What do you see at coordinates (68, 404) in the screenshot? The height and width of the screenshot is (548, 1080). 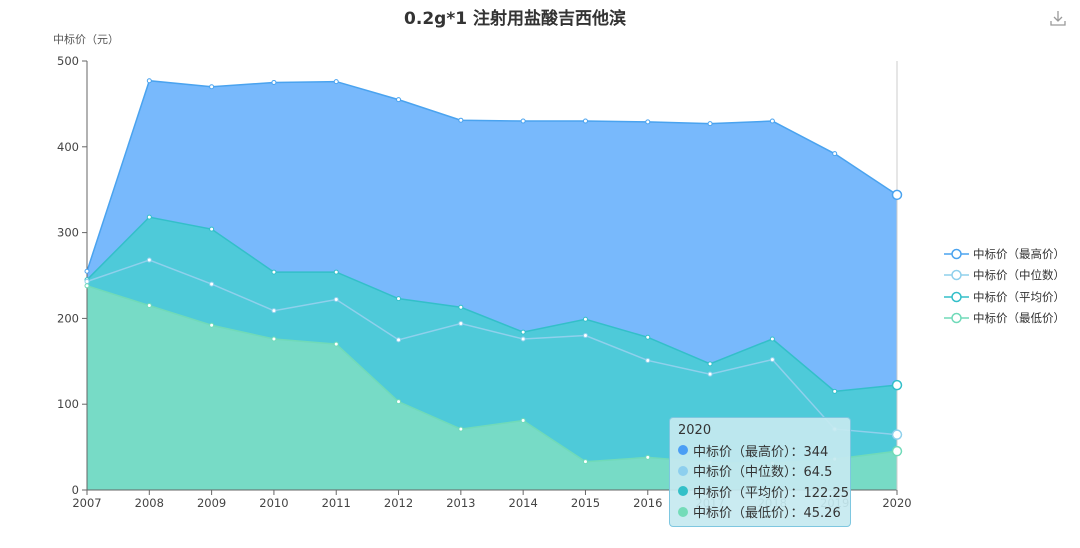 I see `y-tick-label: 100` at bounding box center [68, 404].